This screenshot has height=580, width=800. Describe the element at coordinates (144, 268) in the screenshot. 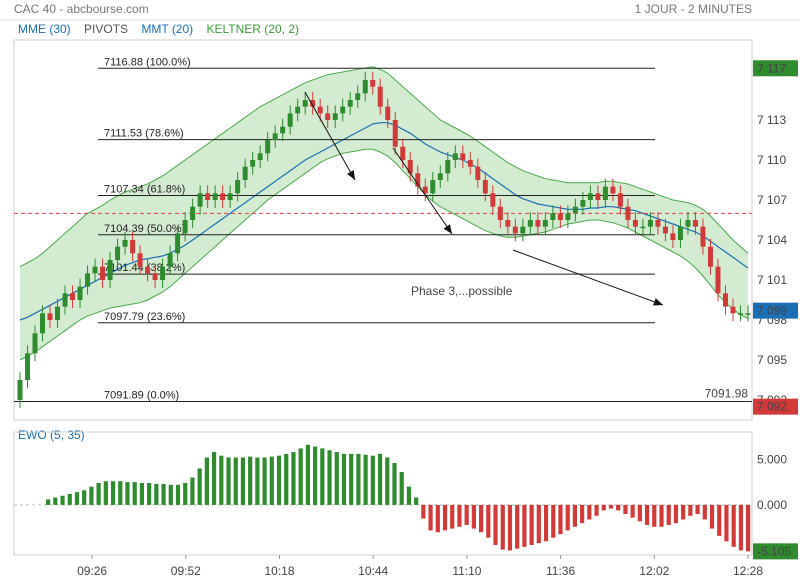

I see `fibonacci-label: 7101.44 (38.2%)` at that location.